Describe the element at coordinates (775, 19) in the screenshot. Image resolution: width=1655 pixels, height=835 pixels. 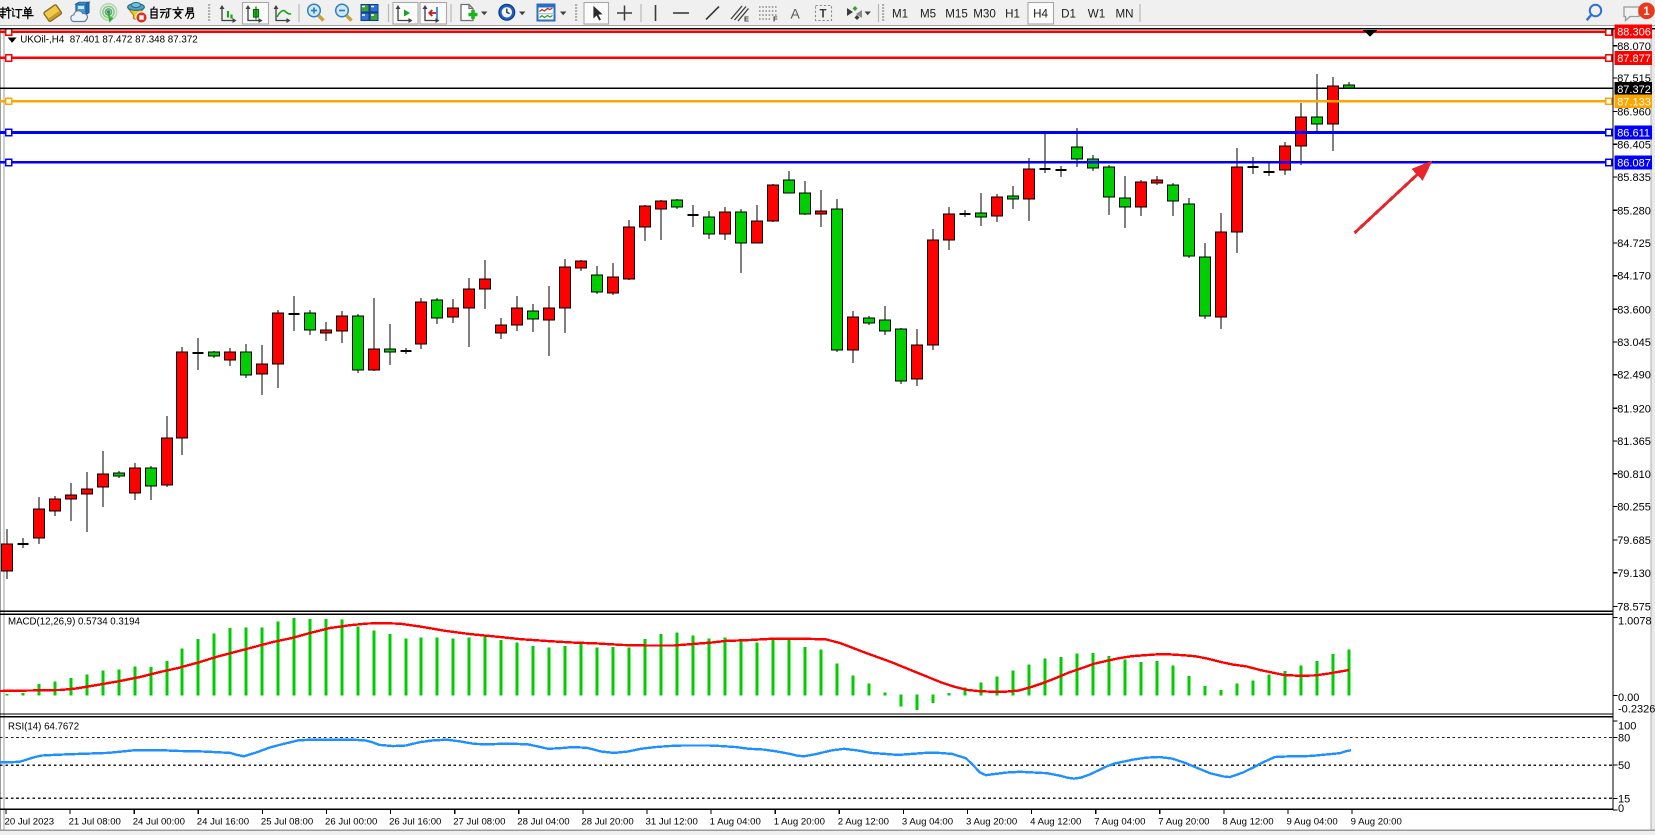
I see `svg-text: F` at that location.